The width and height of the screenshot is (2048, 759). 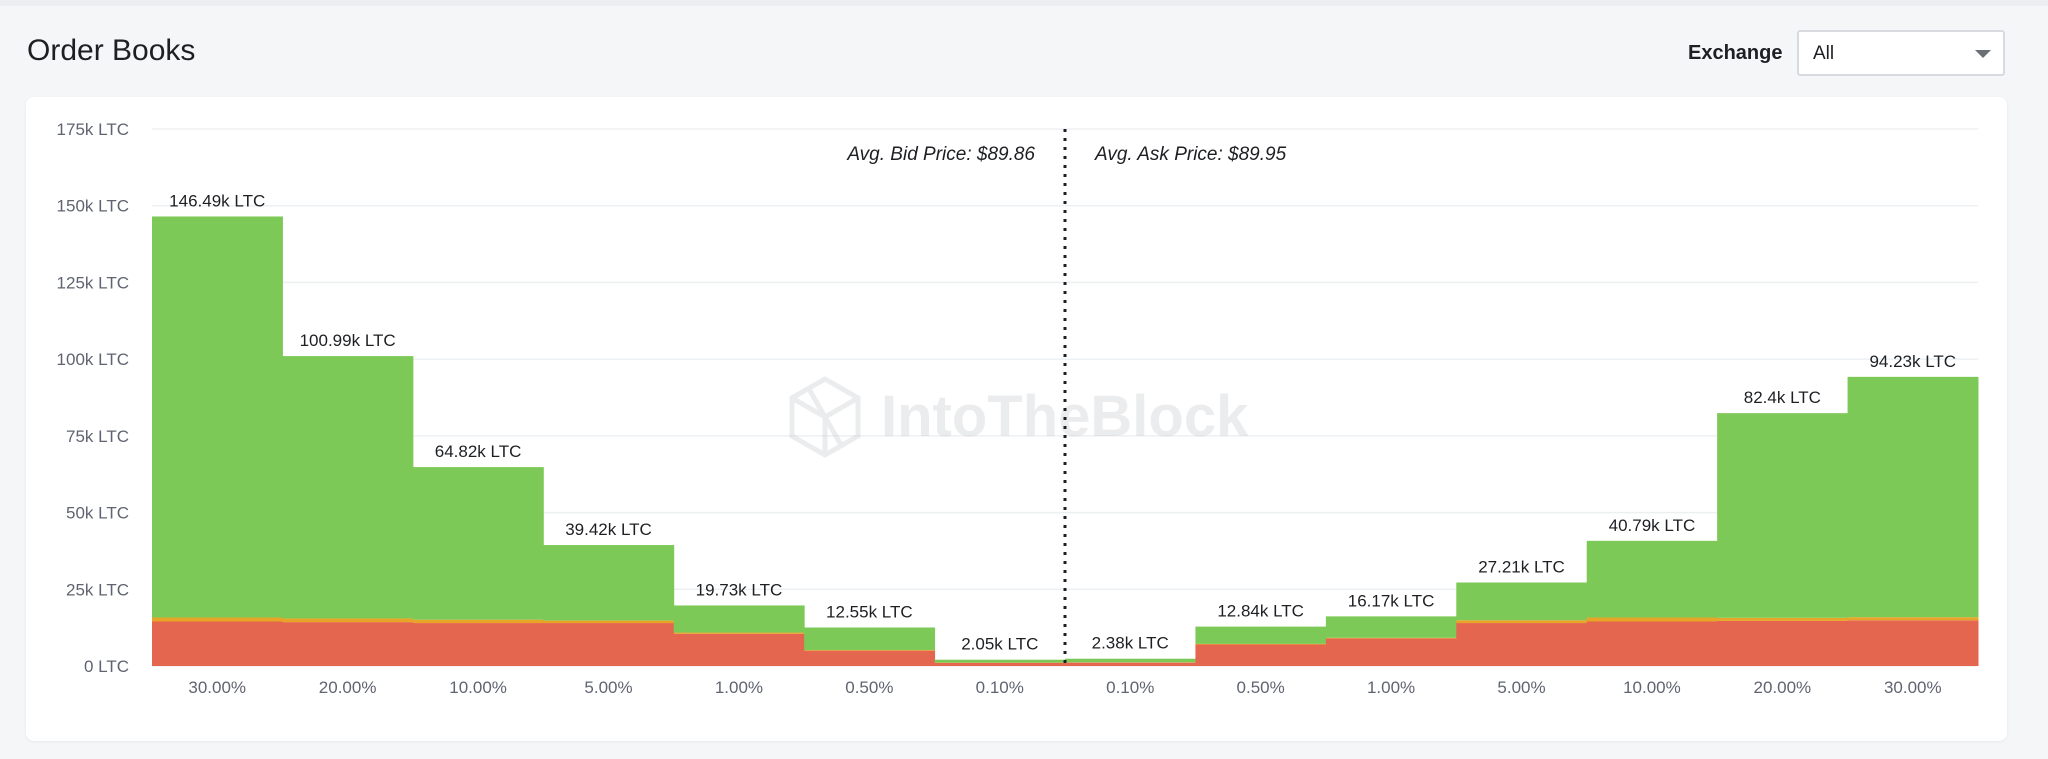 What do you see at coordinates (1190, 154) in the screenshot?
I see `avg-ask-price-annotation: Avg. Ask Price: $89.95` at bounding box center [1190, 154].